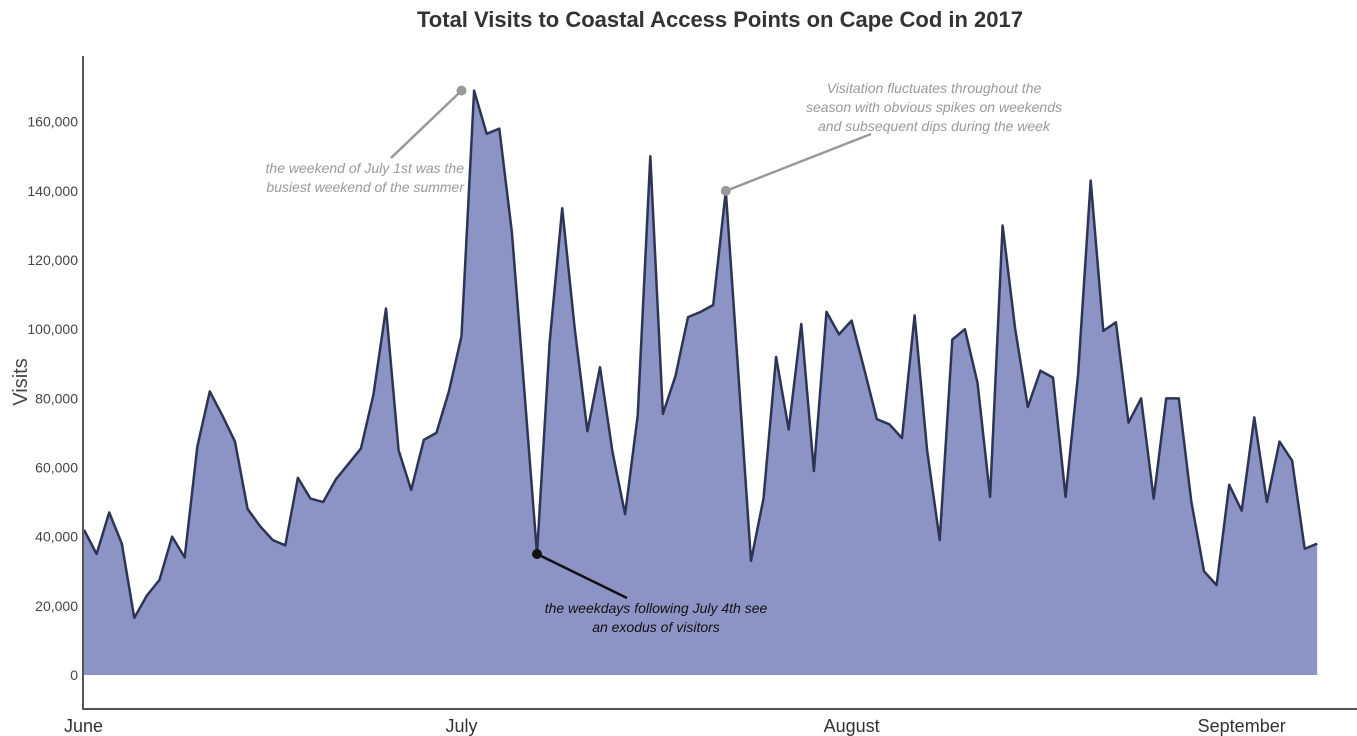  What do you see at coordinates (852, 726) in the screenshot?
I see `x-tick-label: August` at bounding box center [852, 726].